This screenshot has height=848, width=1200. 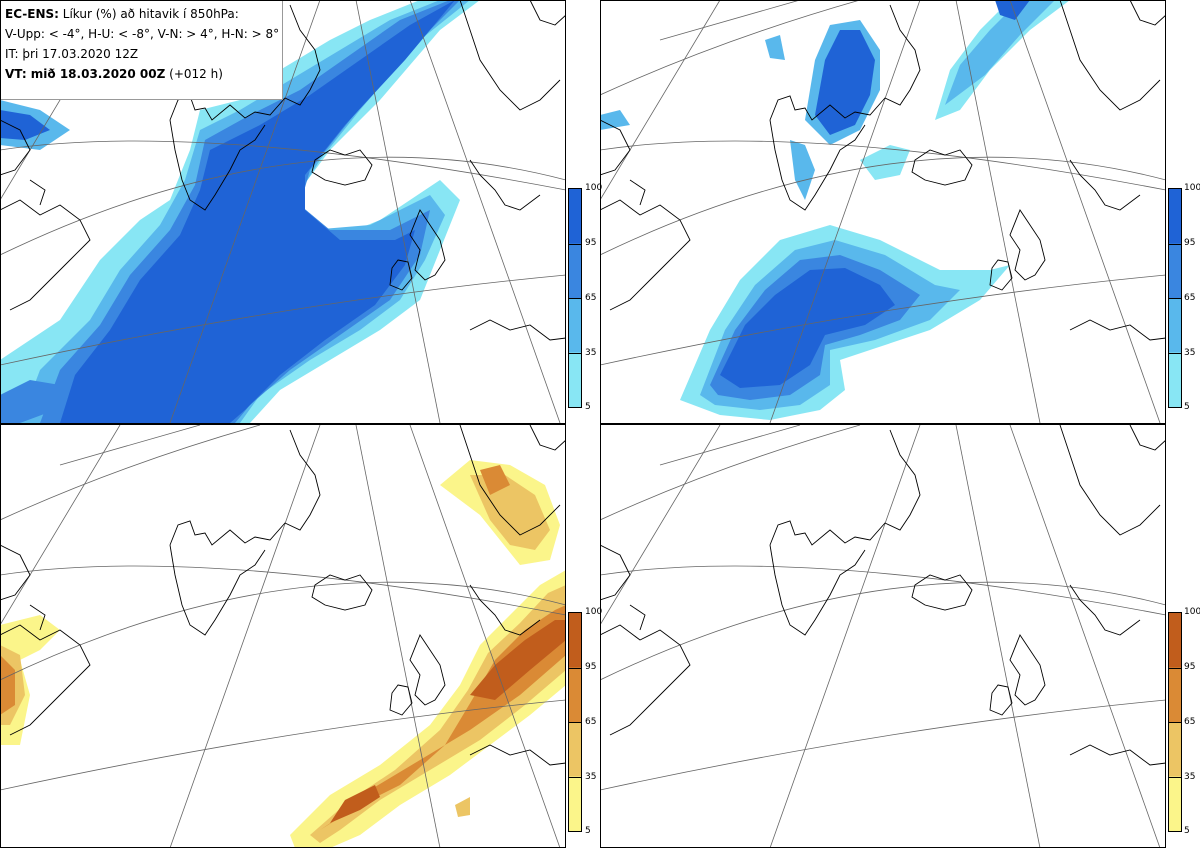 I want to click on info-title-line: EC-ENS: Líkur (%) að hitavik í 850hPa:, so click(x=143, y=14).